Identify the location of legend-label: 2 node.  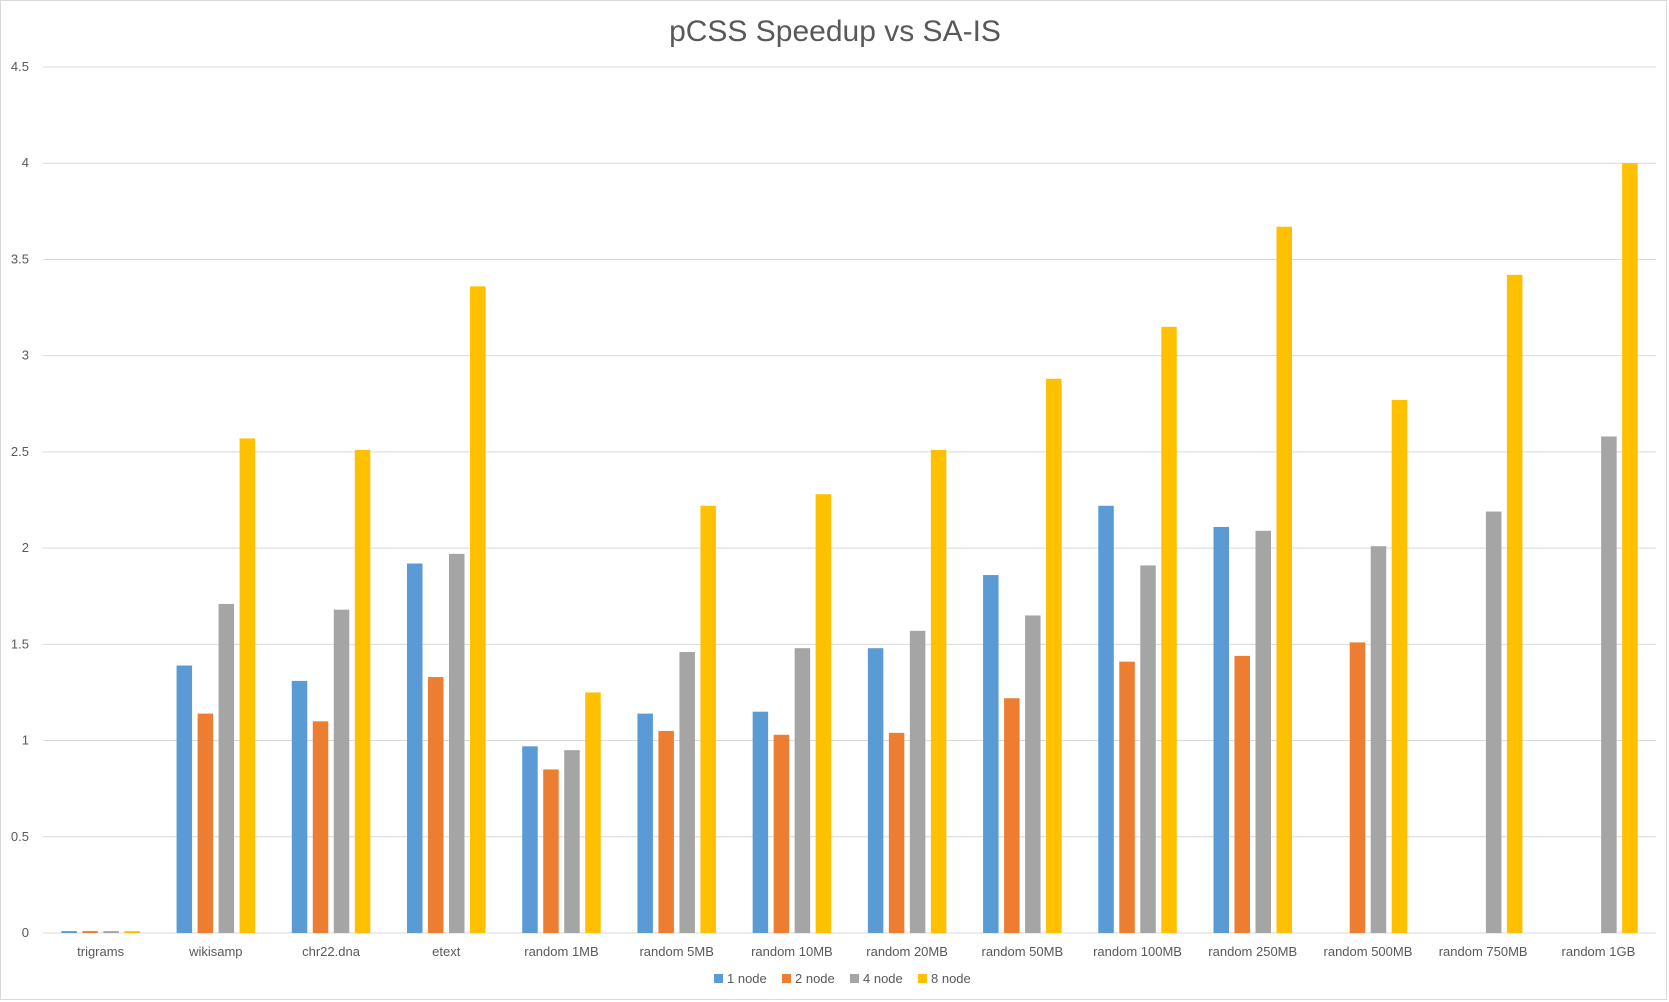
(815, 978).